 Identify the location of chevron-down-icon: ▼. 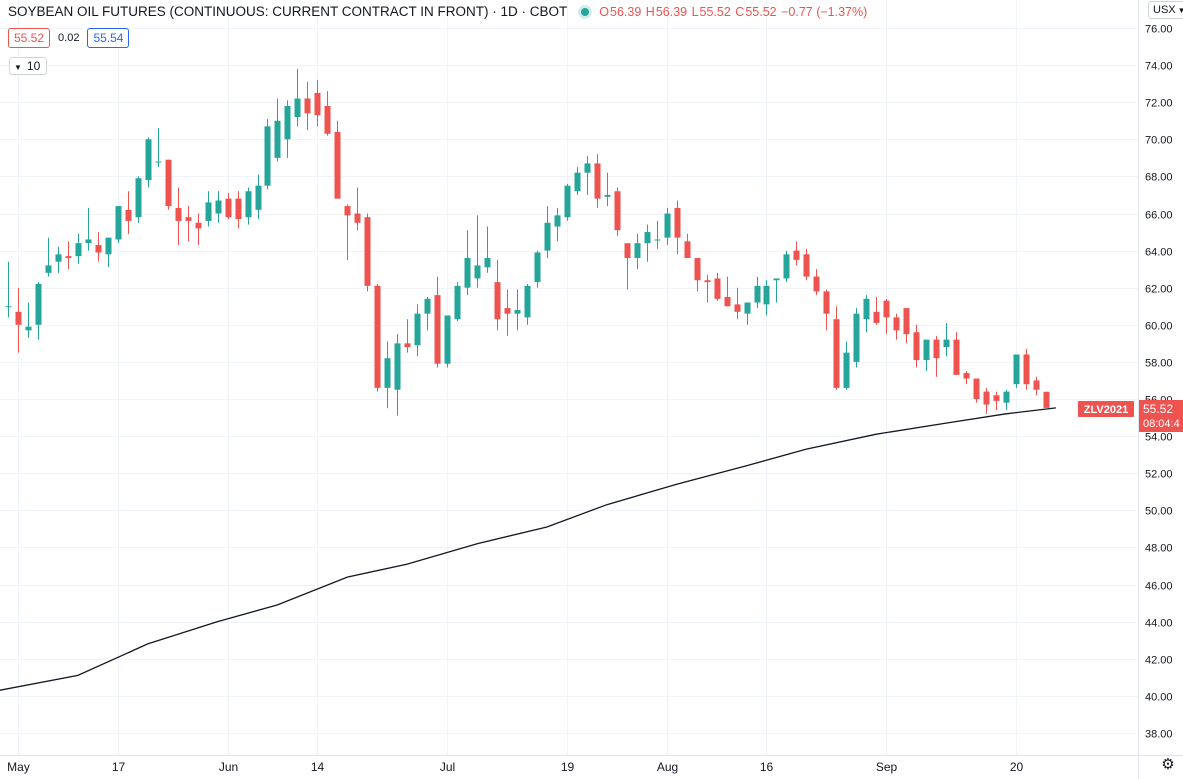
(18, 67).